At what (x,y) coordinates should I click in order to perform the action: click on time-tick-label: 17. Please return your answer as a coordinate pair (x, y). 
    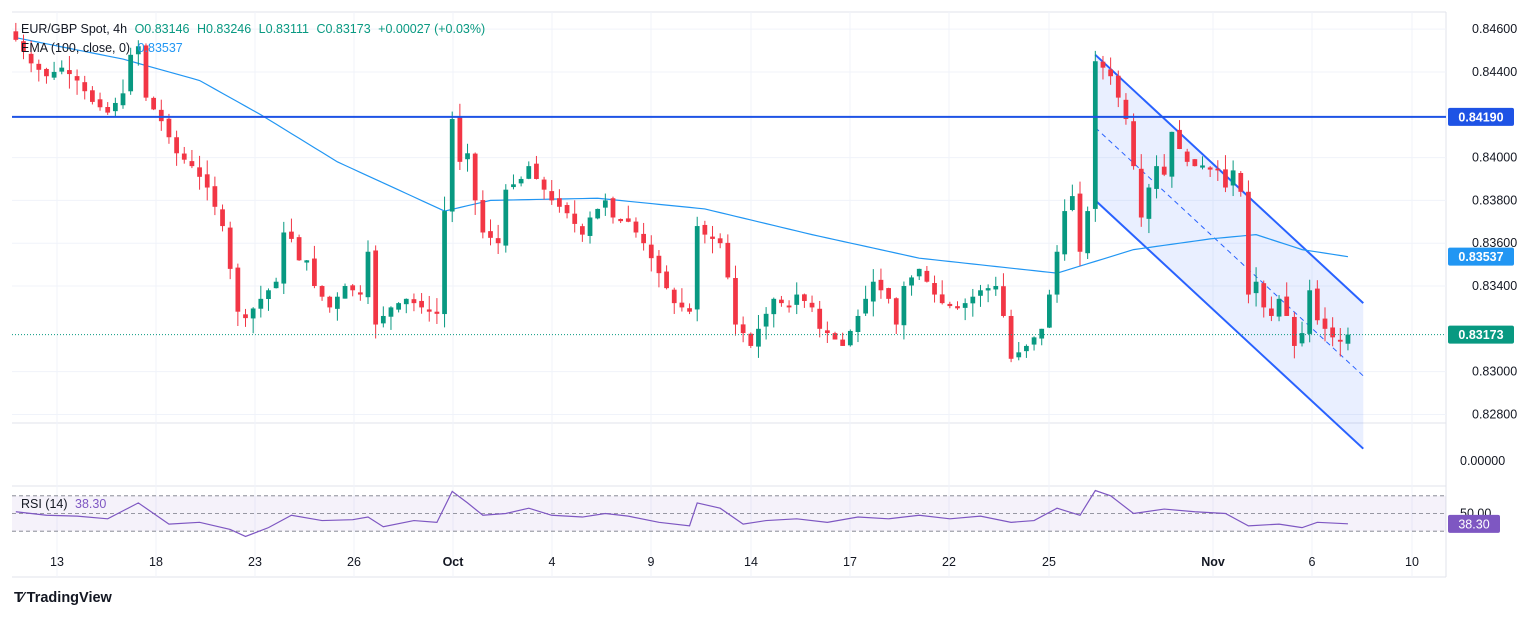
    Looking at the image, I should click on (850, 562).